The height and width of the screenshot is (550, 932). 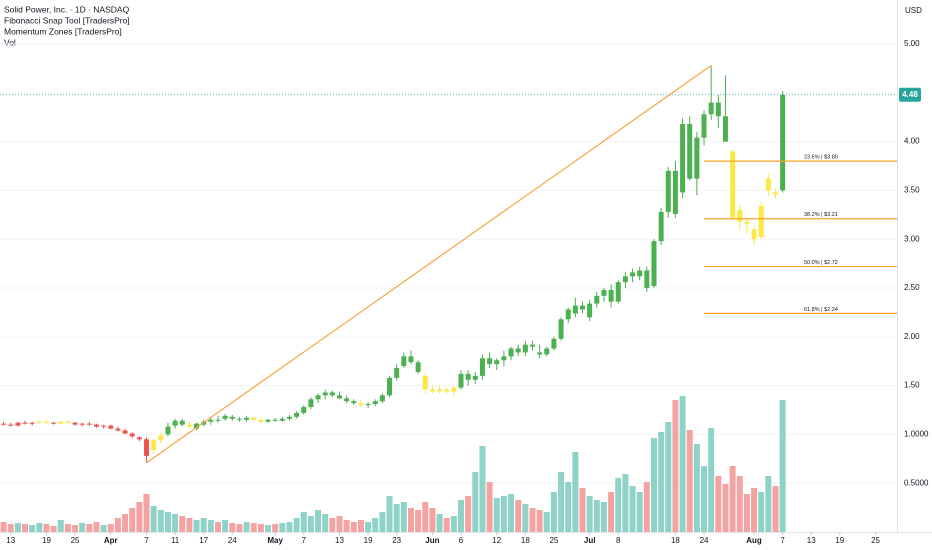 I want to click on y-tick-label: 3.50, so click(x=912, y=190).